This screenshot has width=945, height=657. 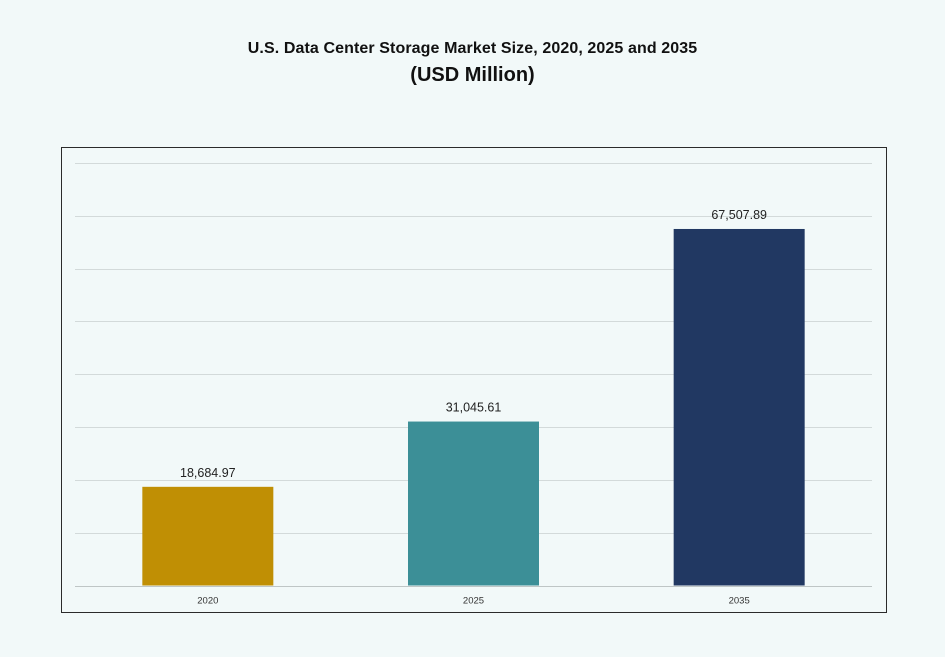 I want to click on chart-subtitle: (USD Million), so click(x=472, y=75).